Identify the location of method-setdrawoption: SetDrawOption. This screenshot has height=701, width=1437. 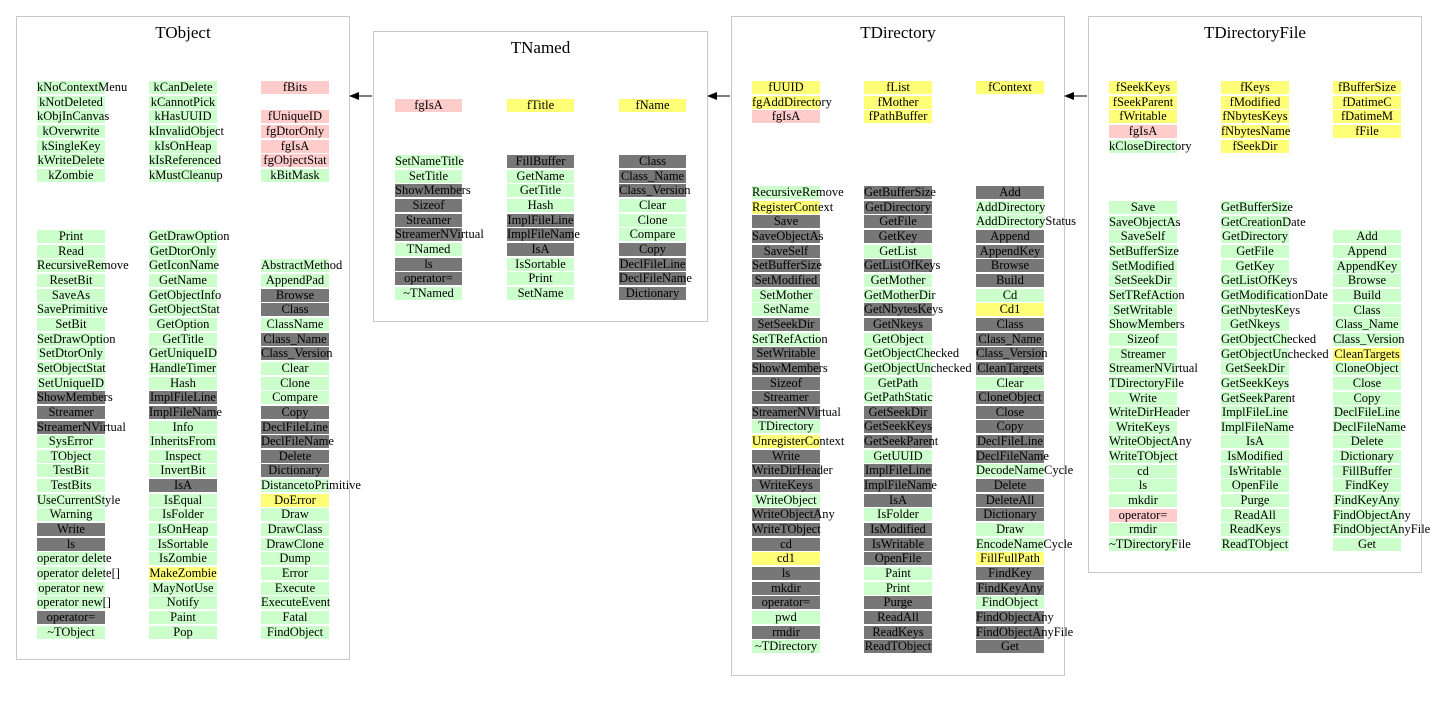
(76, 338).